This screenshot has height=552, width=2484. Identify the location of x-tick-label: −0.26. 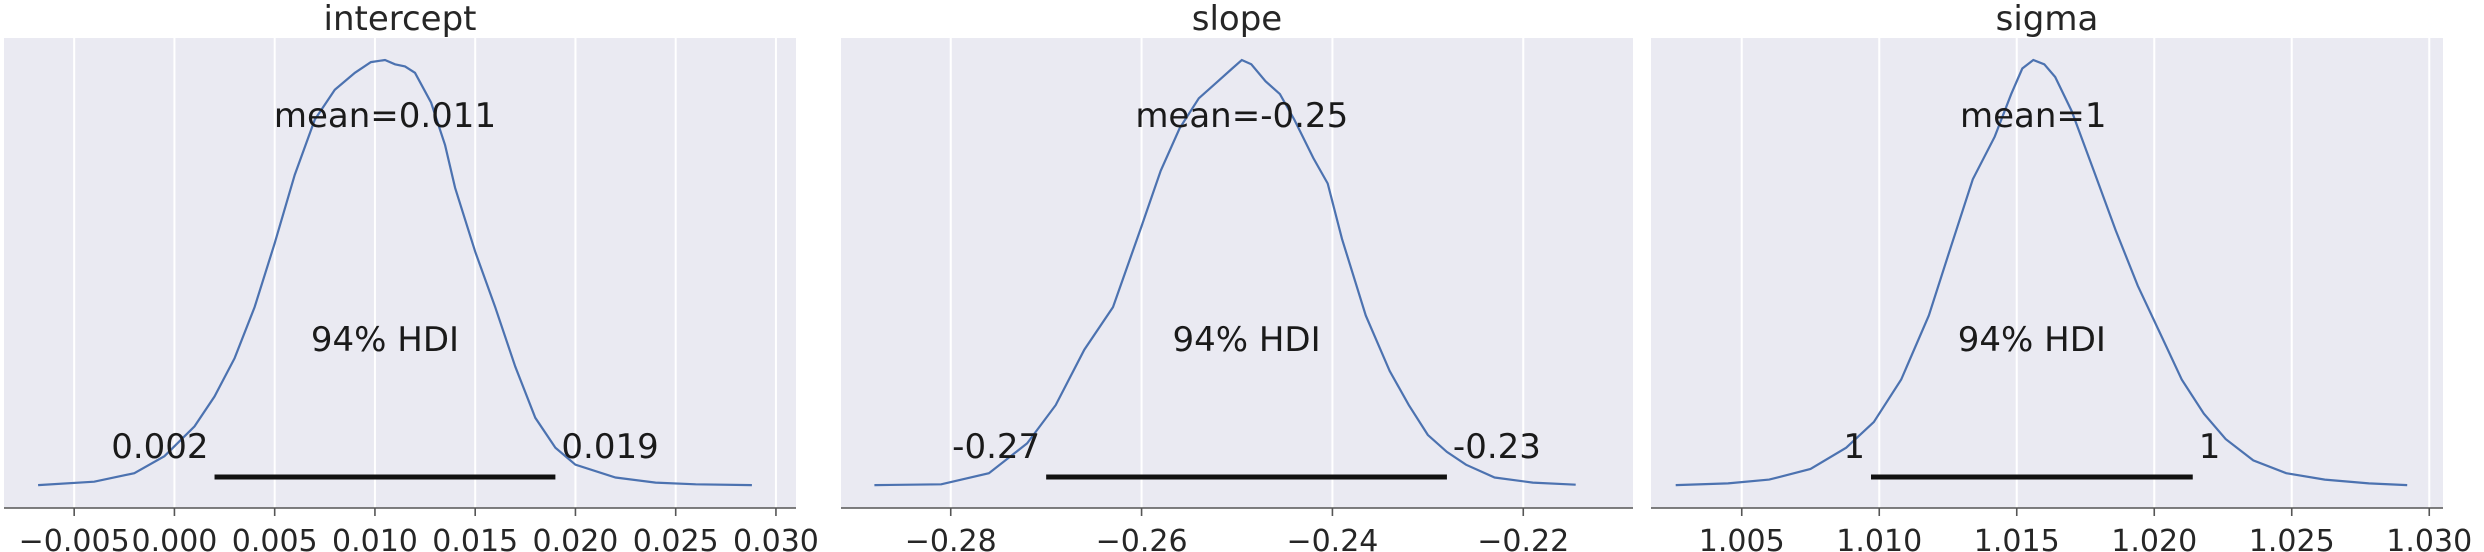
(1142, 538).